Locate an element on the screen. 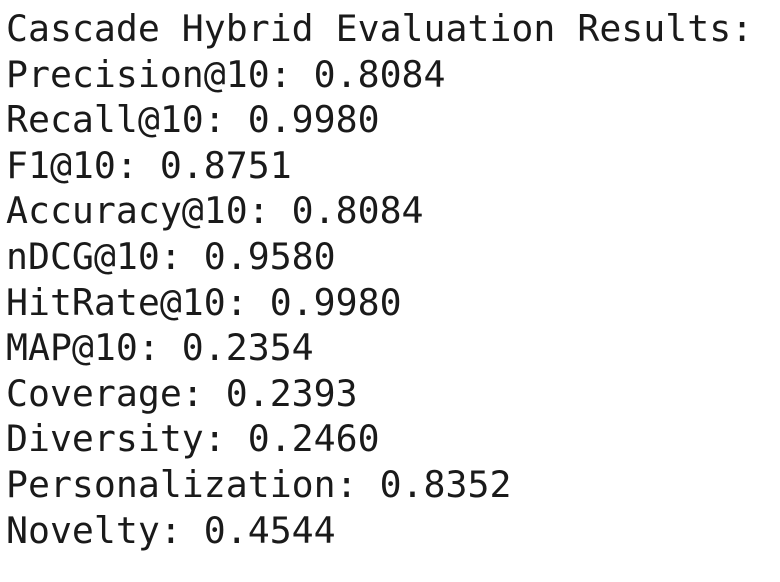  metric-accuracy: Accuracy@10: 0.8084 is located at coordinates (215, 211).